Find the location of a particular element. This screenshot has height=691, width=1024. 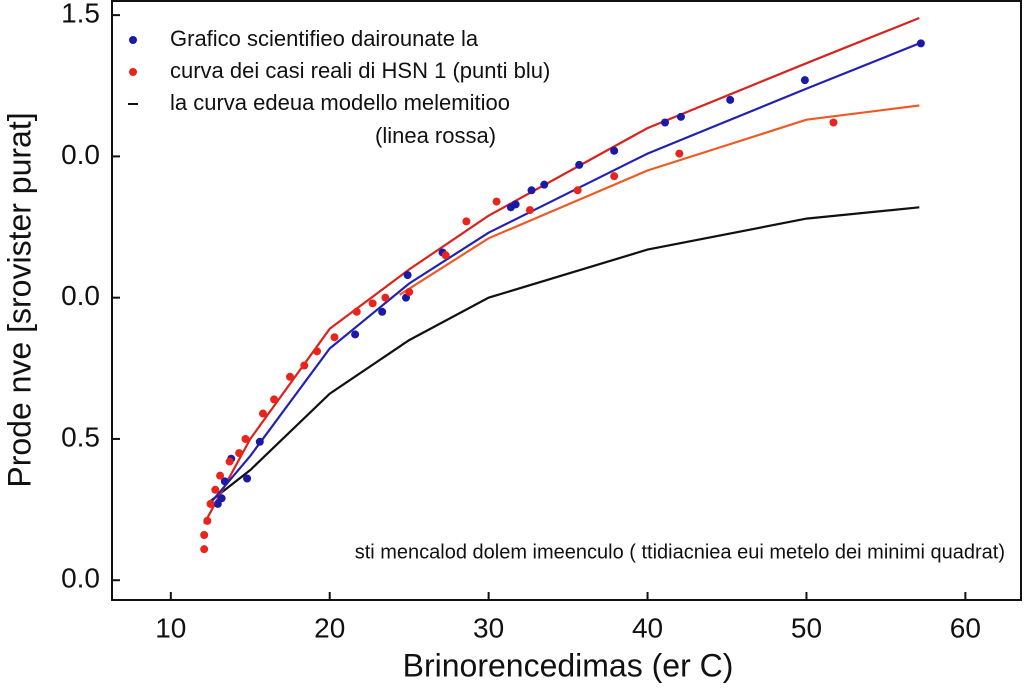

curve is located at coordinates (659, 200).